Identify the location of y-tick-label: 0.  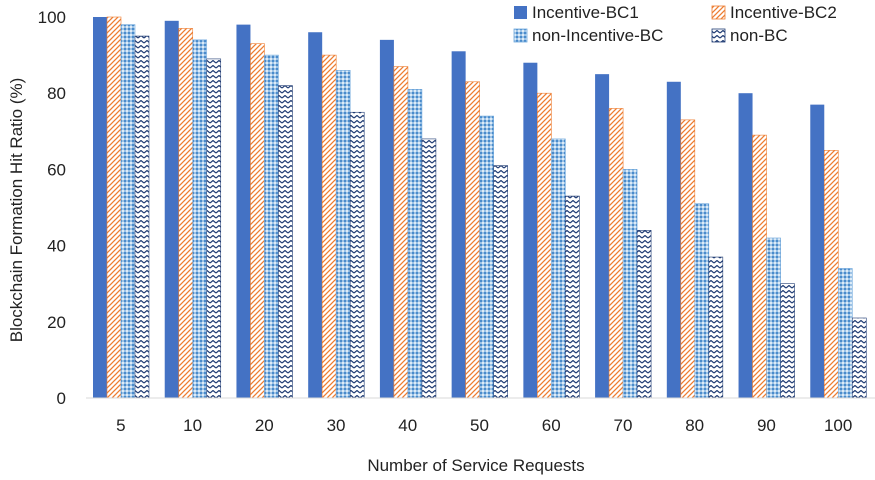
(61, 398).